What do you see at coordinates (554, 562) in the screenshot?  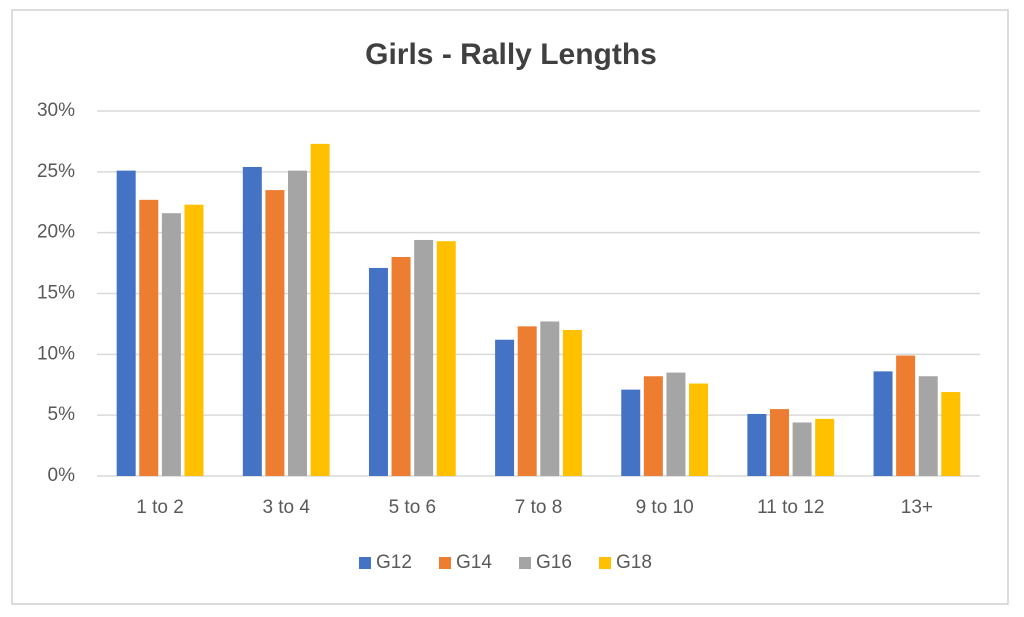 I see `legend-label: G16` at bounding box center [554, 562].